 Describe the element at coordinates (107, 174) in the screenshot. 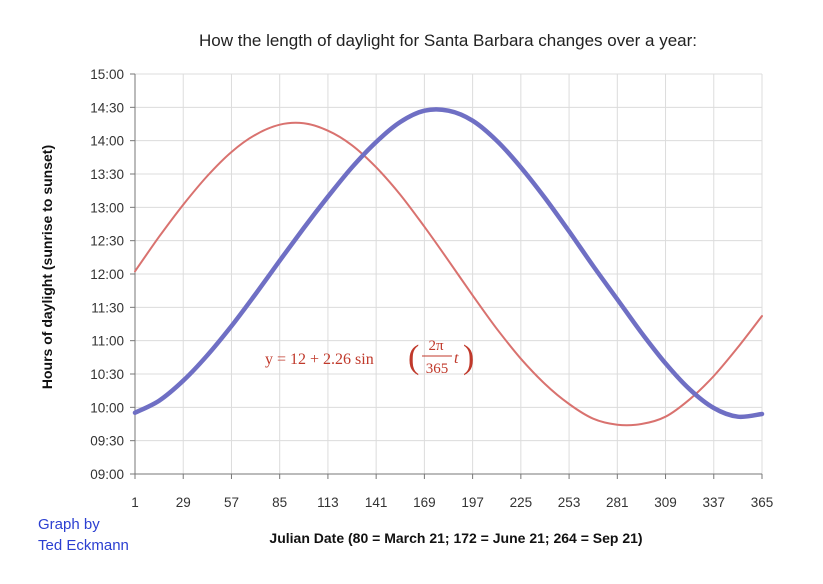

I see `y-tick-label: 13:30` at that location.